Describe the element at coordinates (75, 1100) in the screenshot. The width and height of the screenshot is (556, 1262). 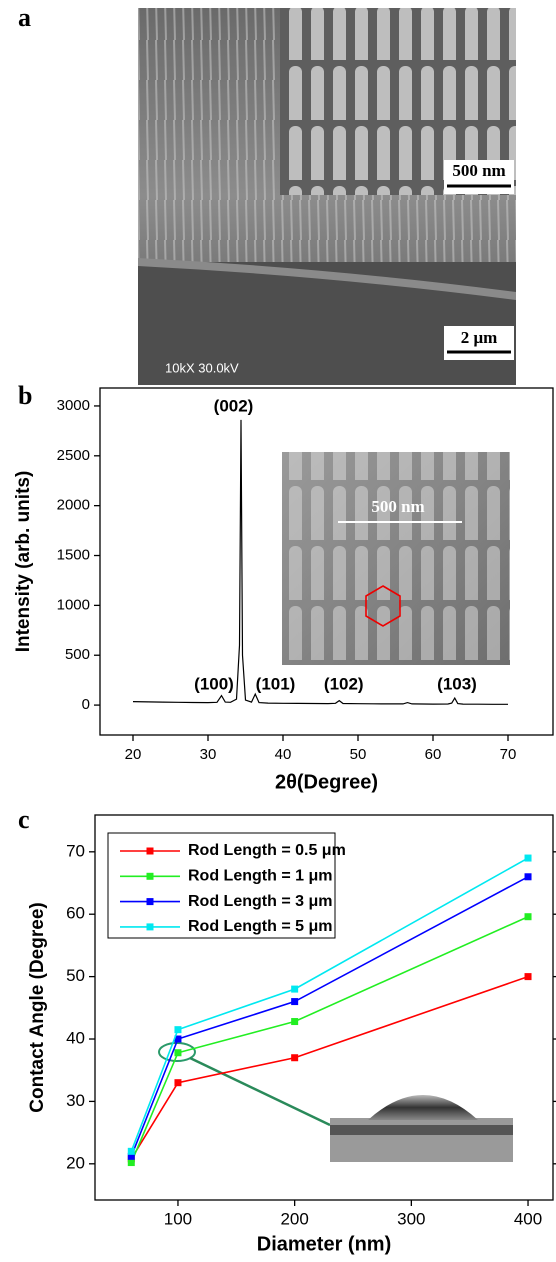
I see `y-tick-label: 30` at that location.